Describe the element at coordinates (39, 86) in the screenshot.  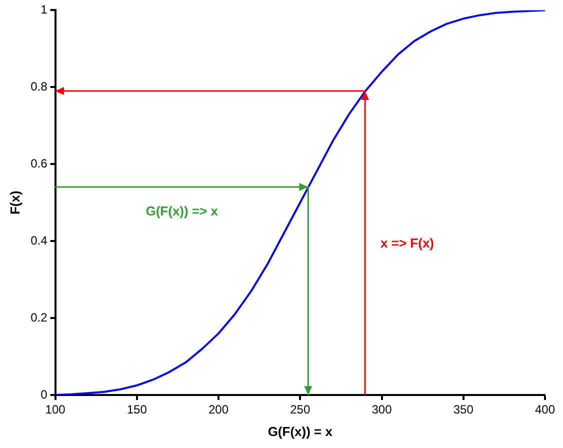
I see `y-tick-label: 0.8` at that location.